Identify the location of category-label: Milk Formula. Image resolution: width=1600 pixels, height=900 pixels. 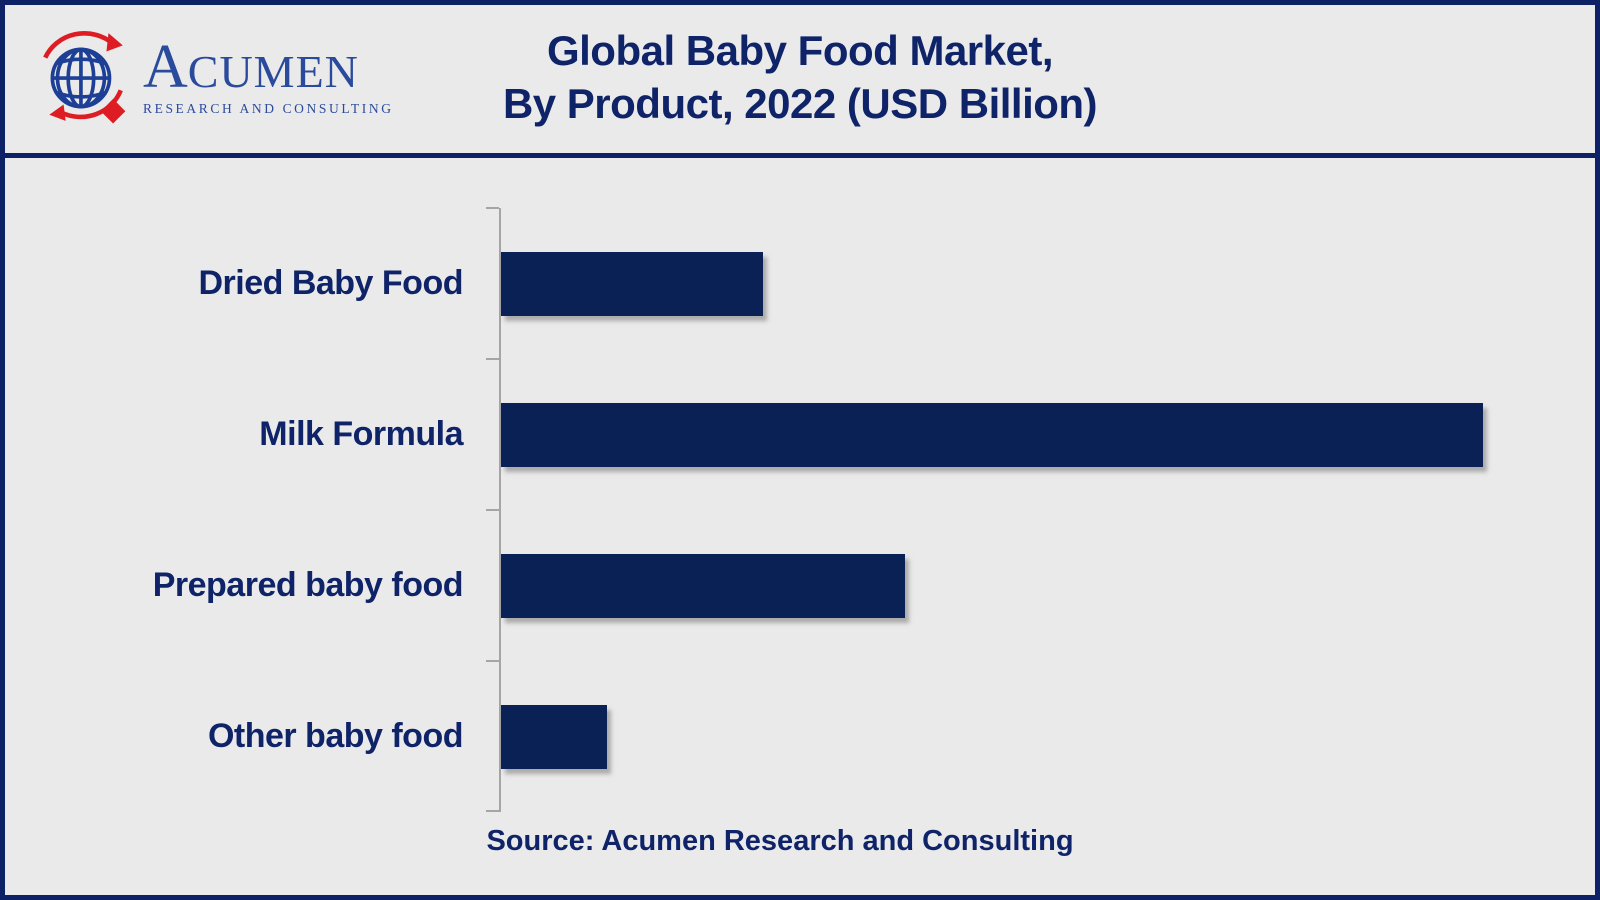
(361, 434).